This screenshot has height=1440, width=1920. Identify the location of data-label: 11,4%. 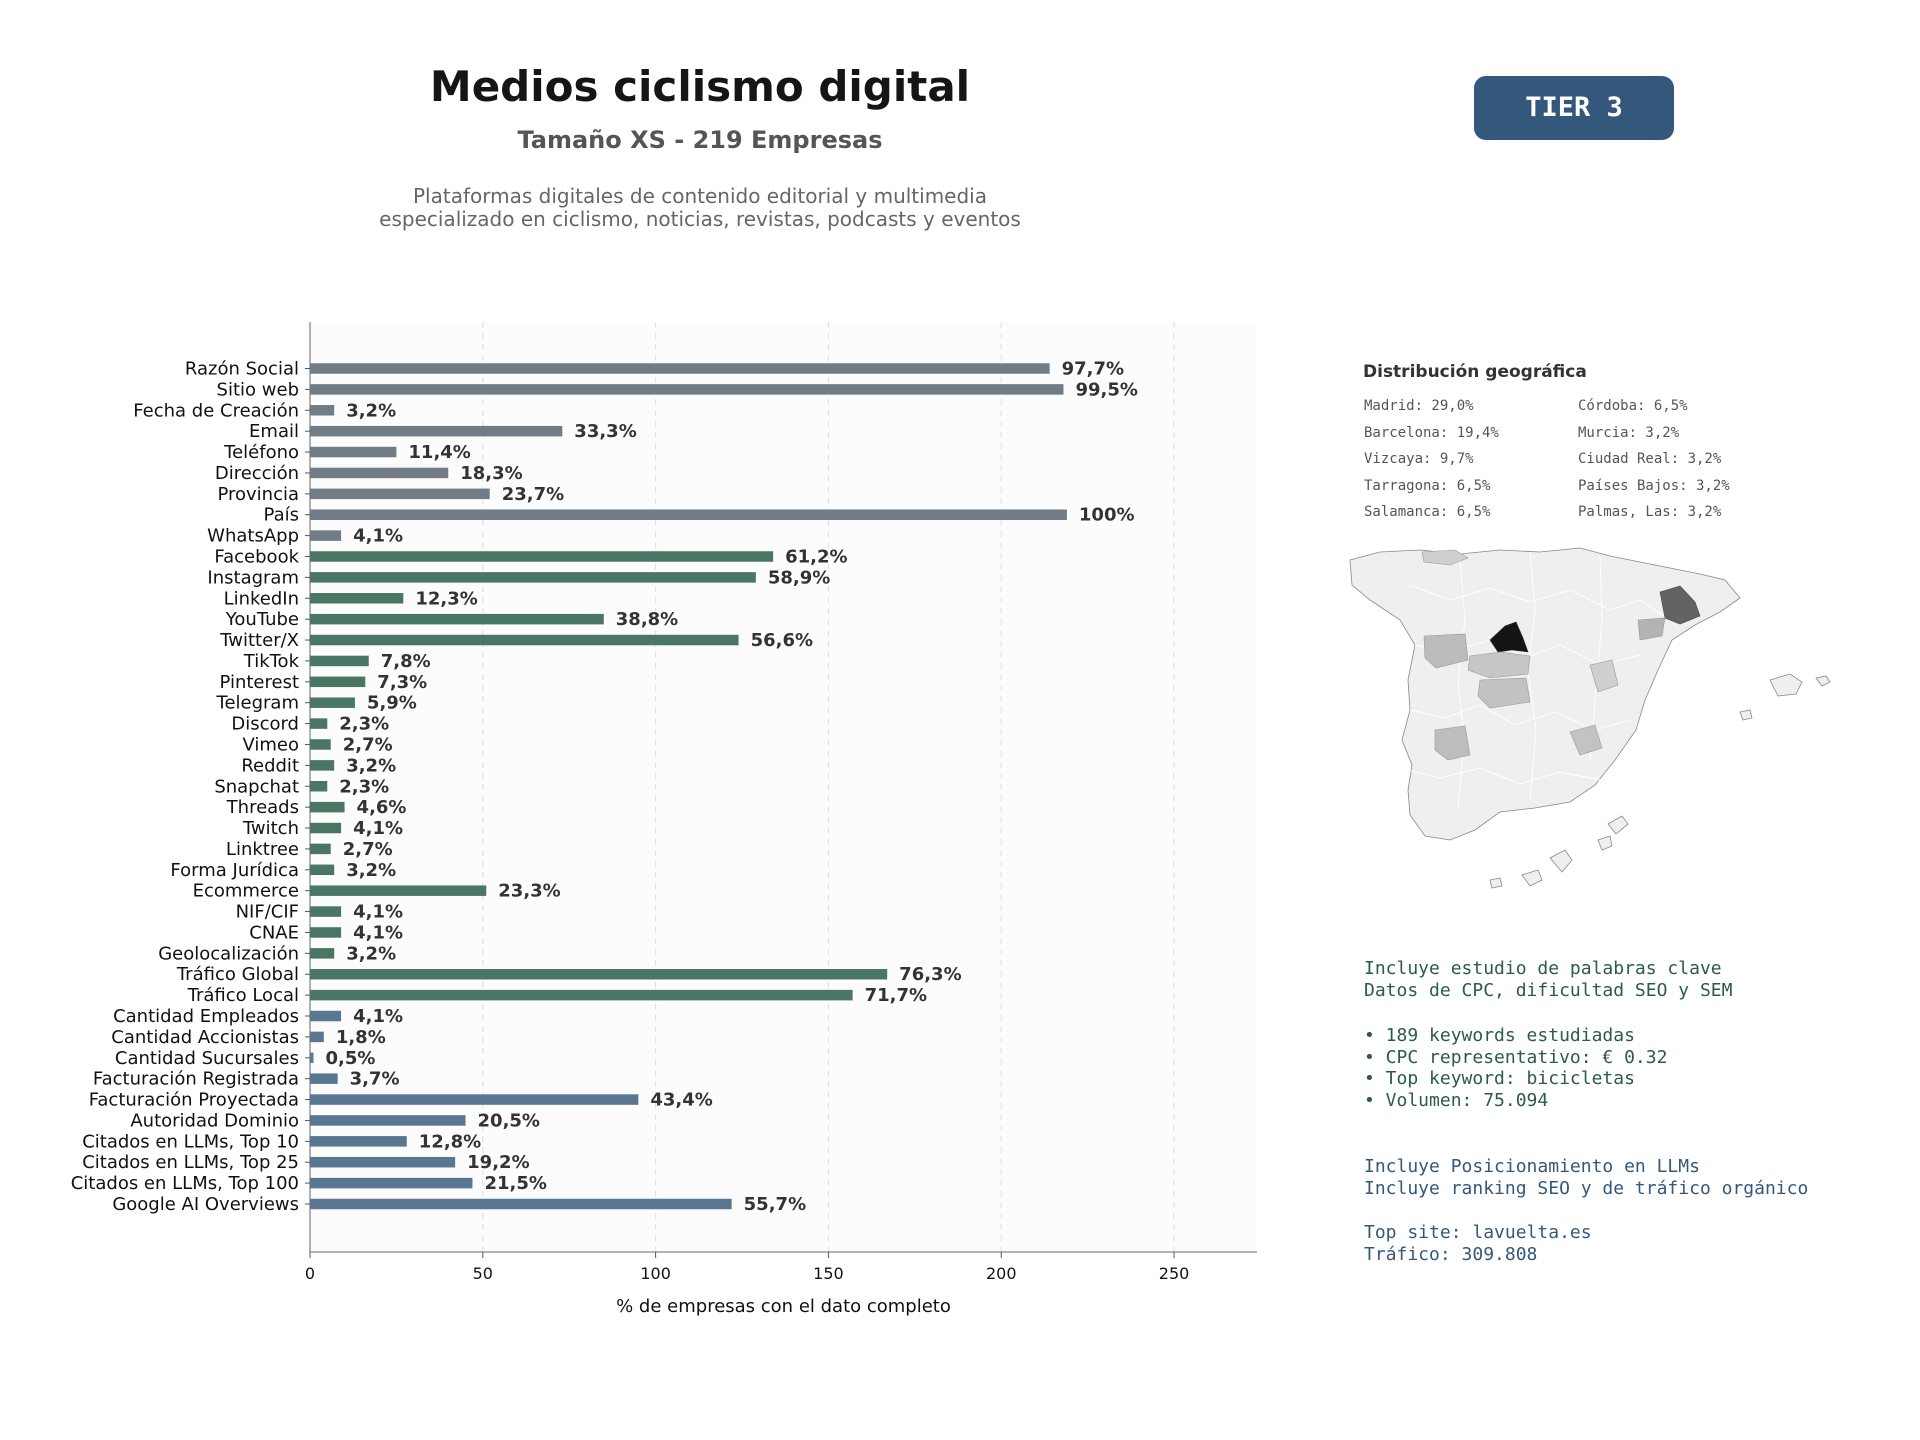
(439, 452).